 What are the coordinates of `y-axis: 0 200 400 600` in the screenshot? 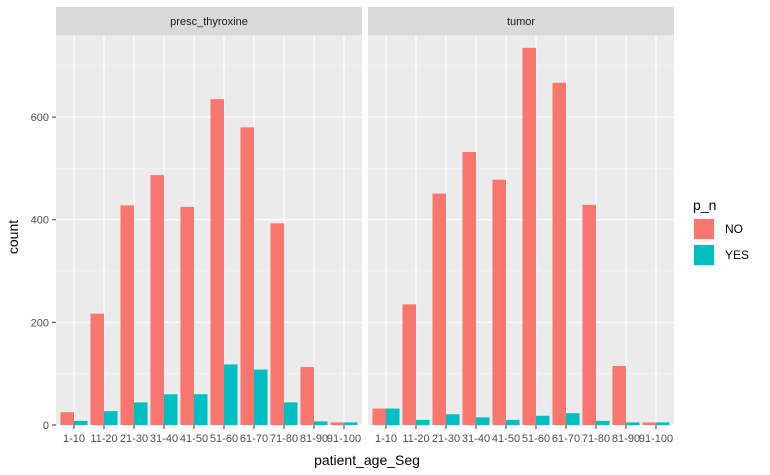 It's located at (43, 272).